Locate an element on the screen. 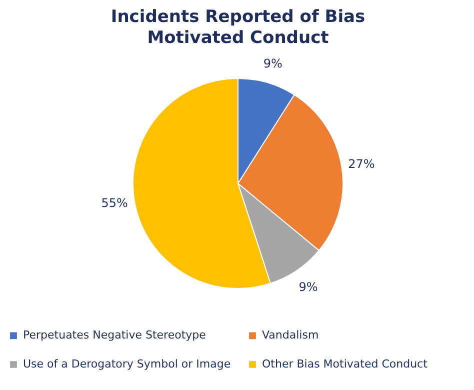  legend-label: Use of a Derogatory Symbol or Image is located at coordinates (127, 364).